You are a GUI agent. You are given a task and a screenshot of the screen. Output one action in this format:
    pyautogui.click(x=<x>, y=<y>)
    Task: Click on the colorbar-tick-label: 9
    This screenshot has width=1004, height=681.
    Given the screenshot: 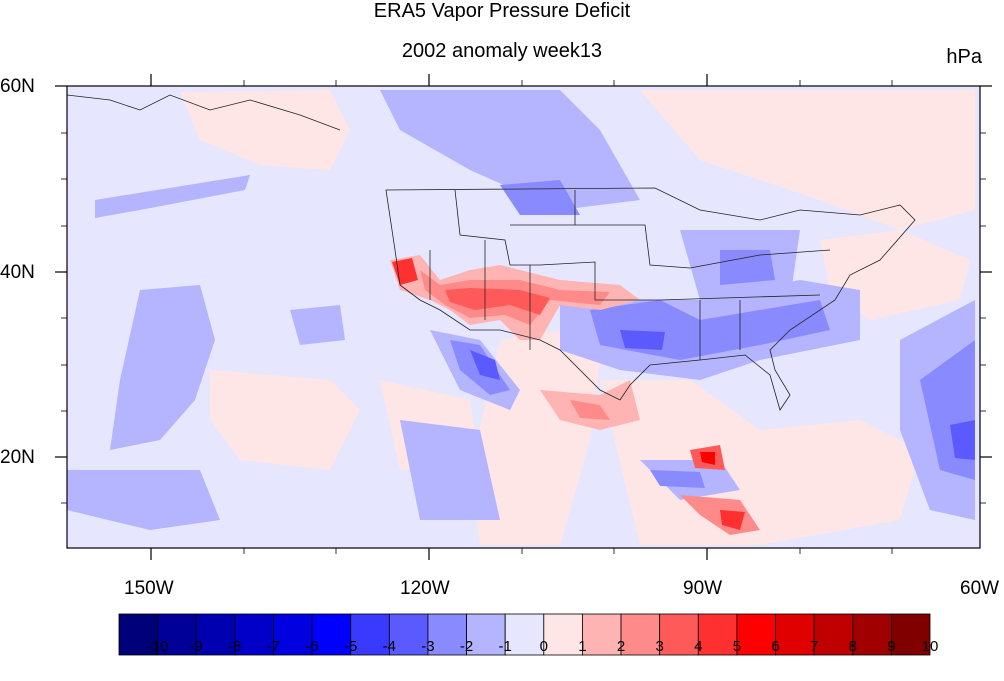 What is the action you would take?
    pyautogui.click(x=891, y=646)
    